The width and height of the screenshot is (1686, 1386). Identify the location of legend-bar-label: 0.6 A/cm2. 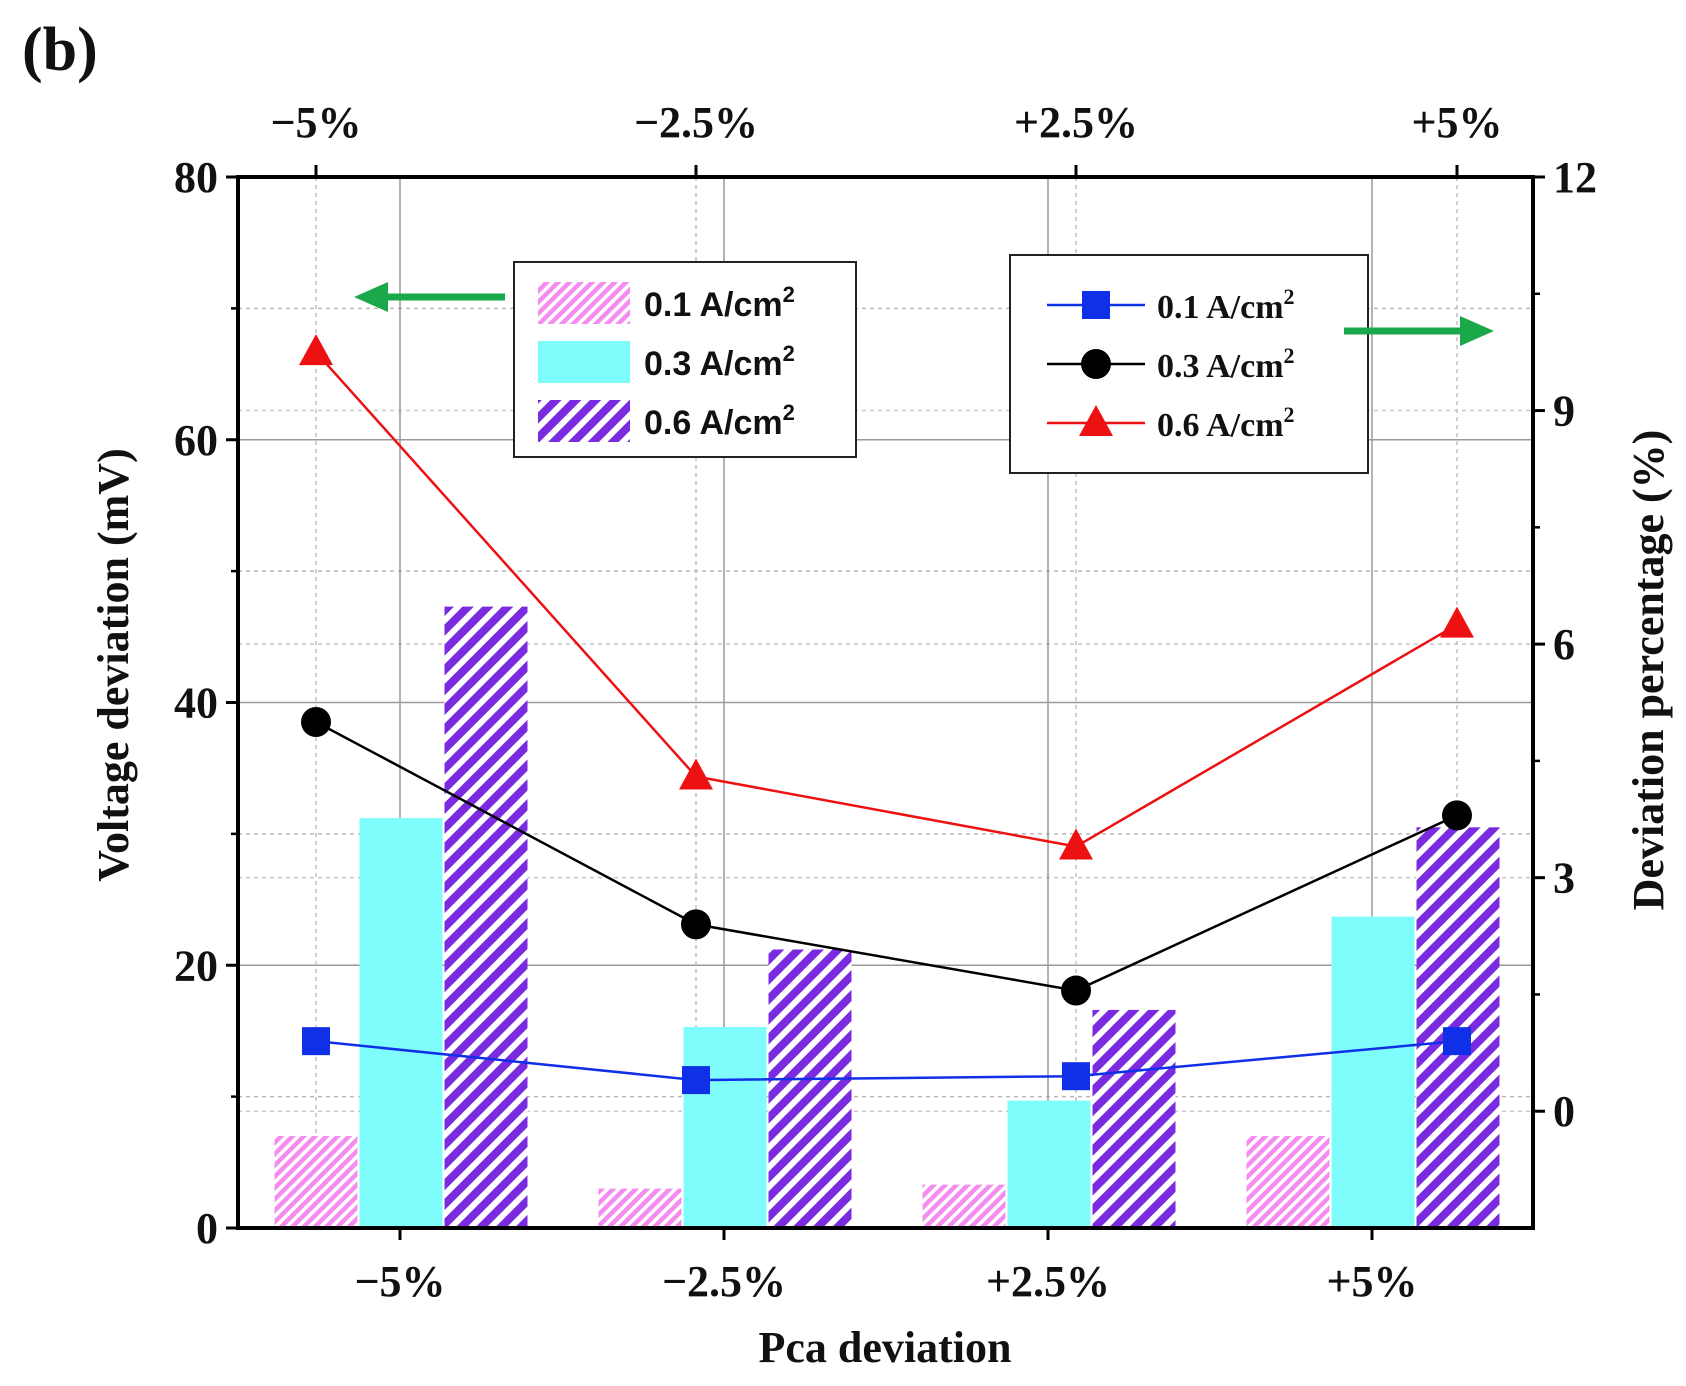
(719, 421).